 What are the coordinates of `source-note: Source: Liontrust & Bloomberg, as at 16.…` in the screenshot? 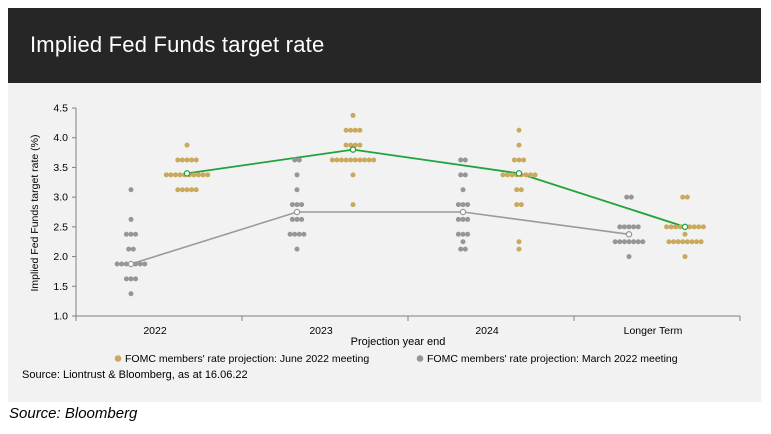 It's located at (135, 375).